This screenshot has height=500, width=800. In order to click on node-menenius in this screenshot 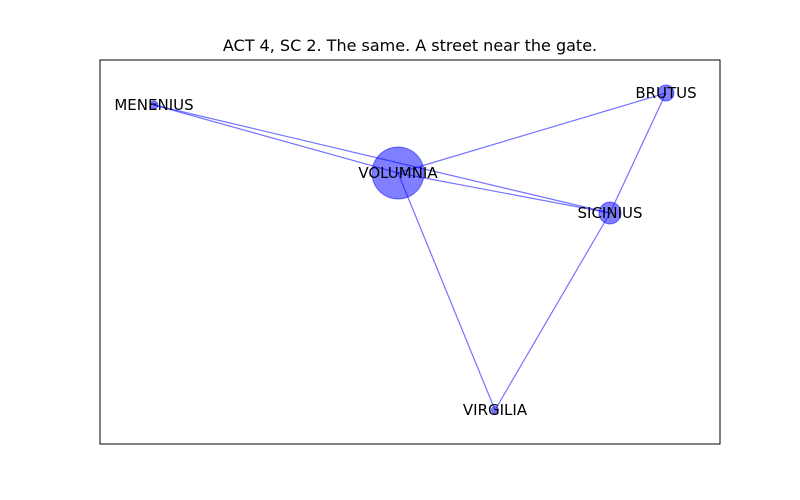, I will do `click(154, 105)`.